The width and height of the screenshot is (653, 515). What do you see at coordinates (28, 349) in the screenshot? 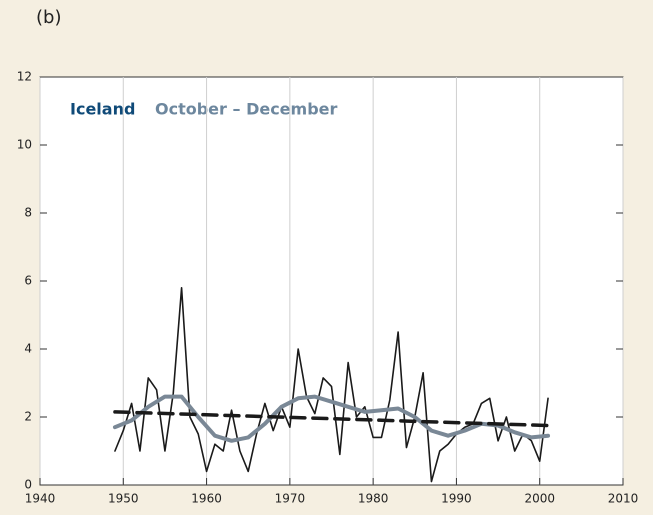
I see `y-tick-label: 4` at bounding box center [28, 349].